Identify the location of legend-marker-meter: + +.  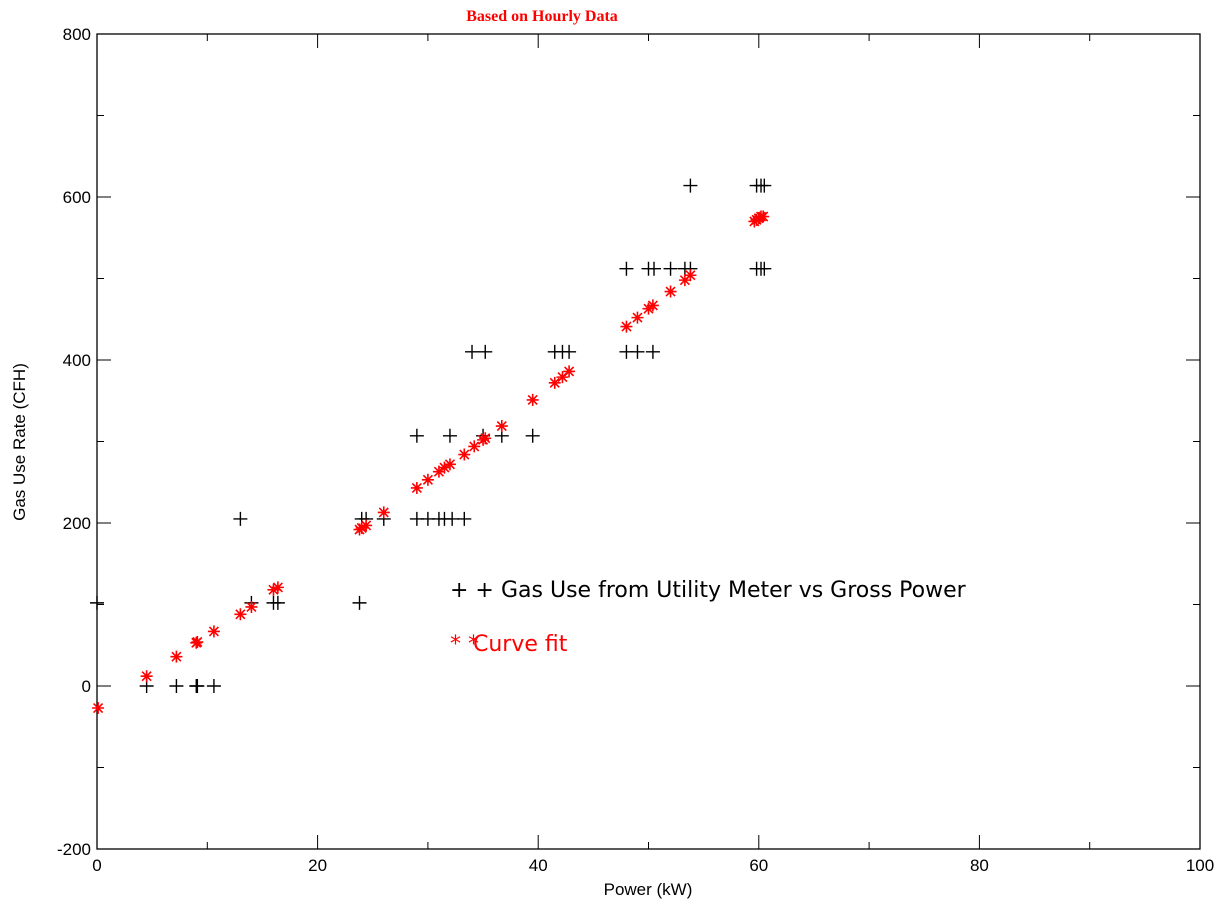
(472, 590).